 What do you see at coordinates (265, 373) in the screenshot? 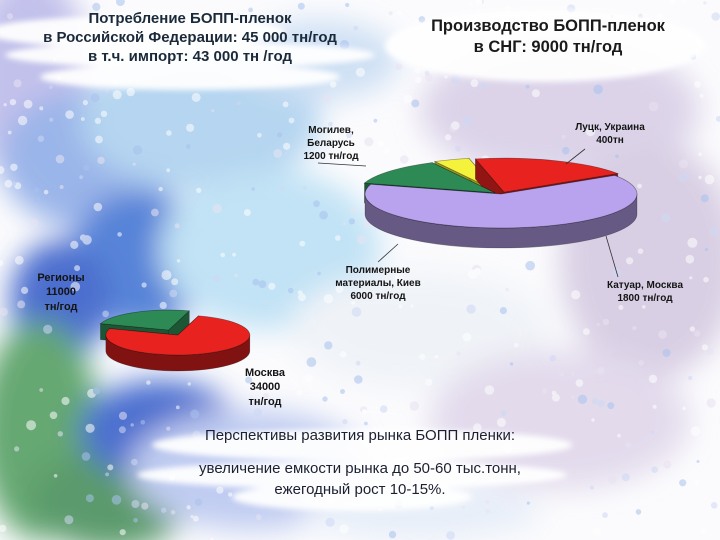
I see `slice-label-moscow-line-1: Москва` at bounding box center [265, 373].